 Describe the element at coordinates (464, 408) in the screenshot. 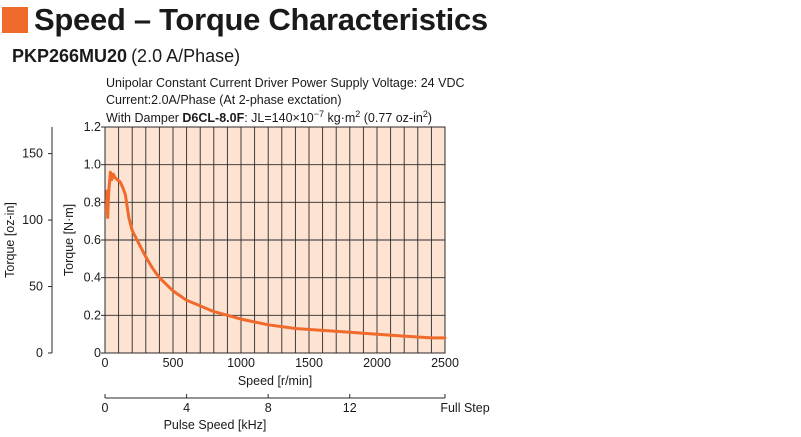

I see `x2-axis-end-label: Full Step` at that location.